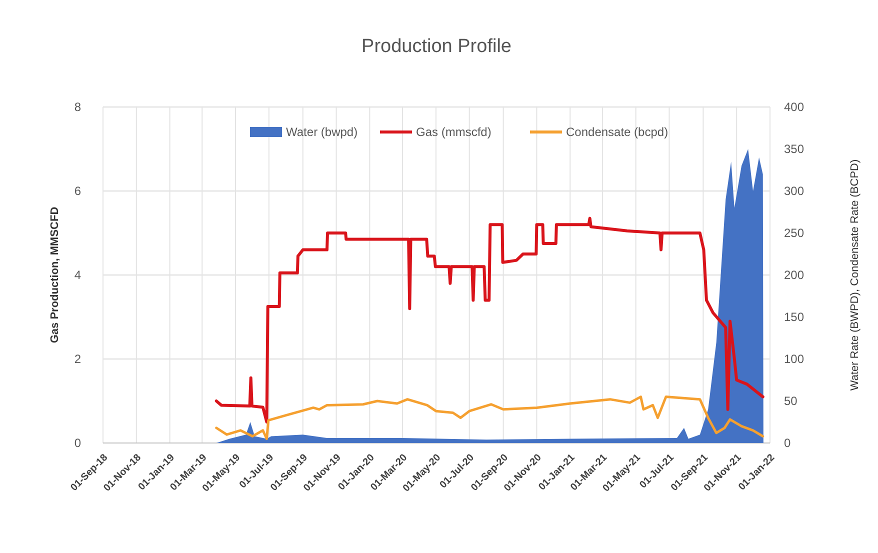 The width and height of the screenshot is (878, 553). I want to click on line-series, so click(489, 418).